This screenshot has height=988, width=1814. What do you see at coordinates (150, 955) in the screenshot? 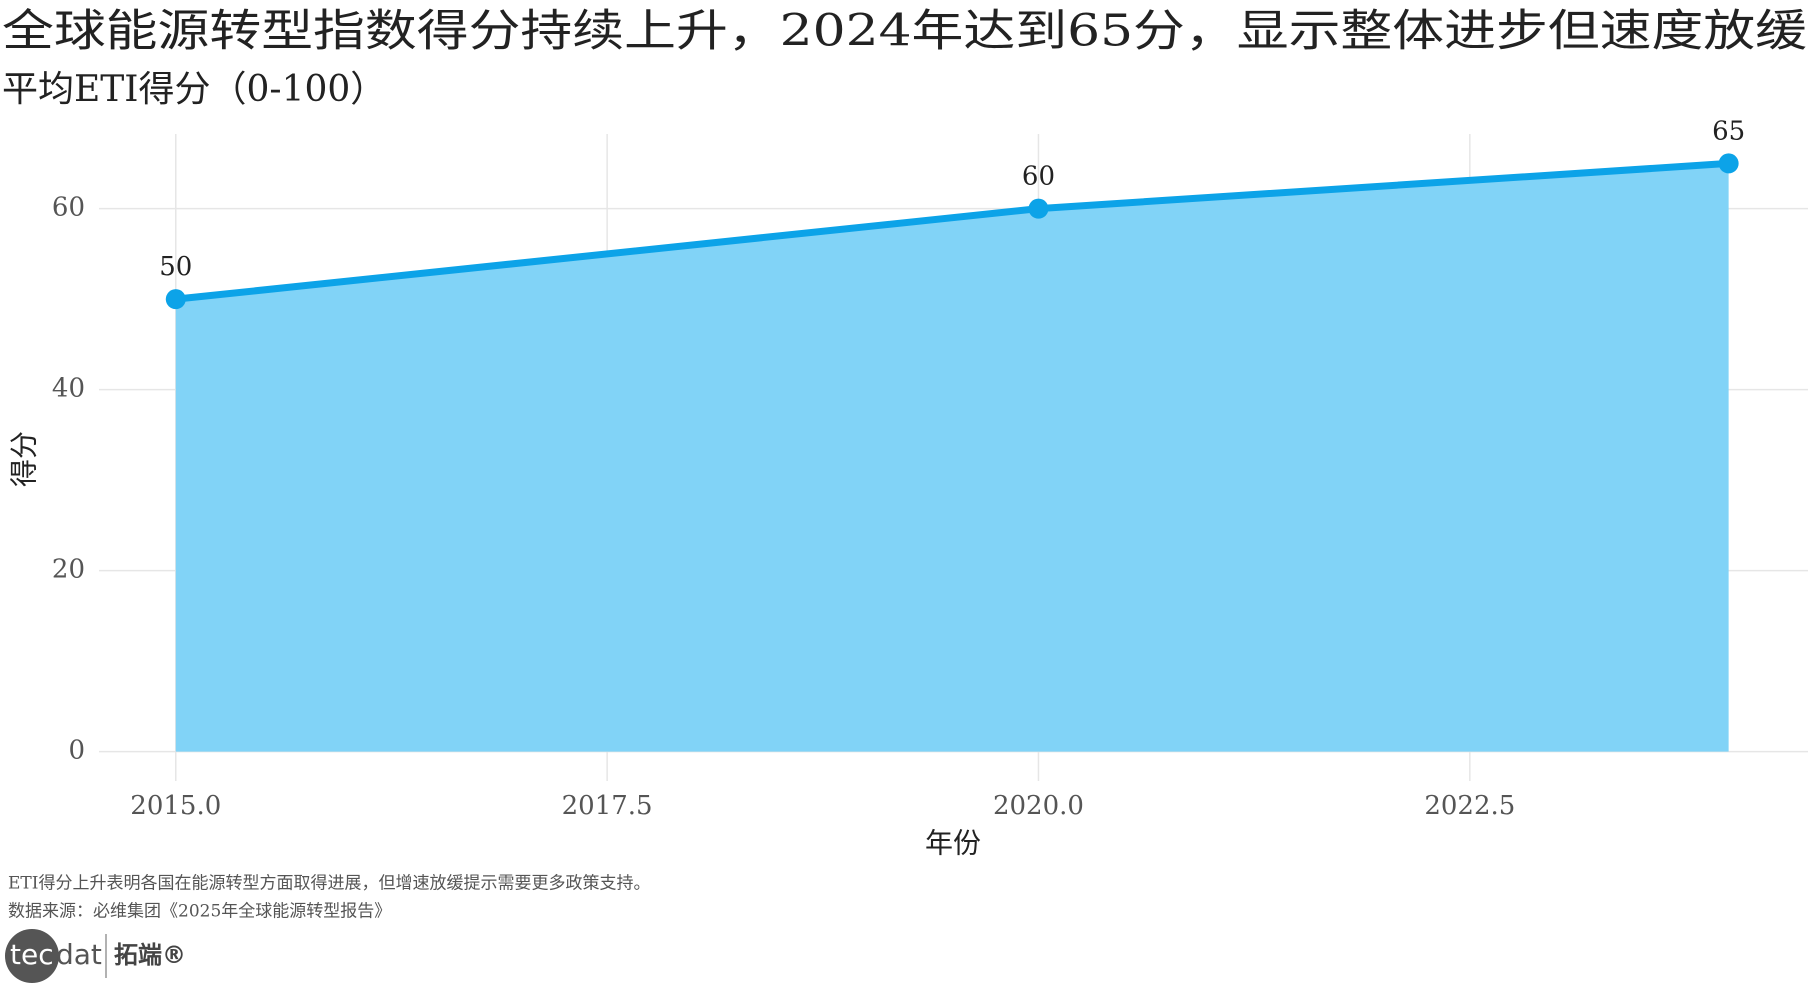
I see `logo-text: 拓端®` at bounding box center [150, 955].